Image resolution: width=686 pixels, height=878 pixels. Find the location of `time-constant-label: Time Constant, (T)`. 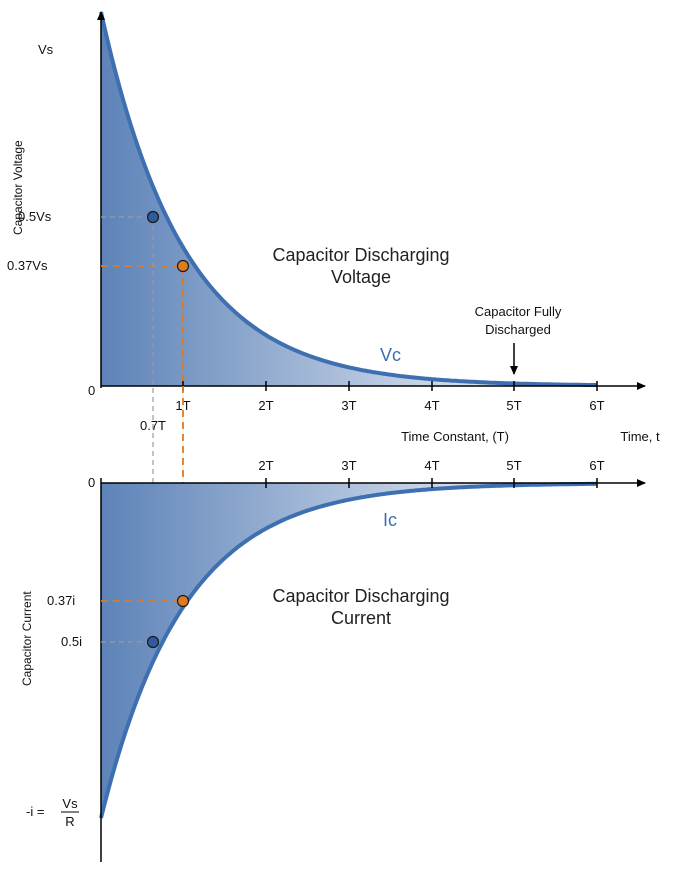

time-constant-label: Time Constant, (T) is located at coordinates (455, 436).